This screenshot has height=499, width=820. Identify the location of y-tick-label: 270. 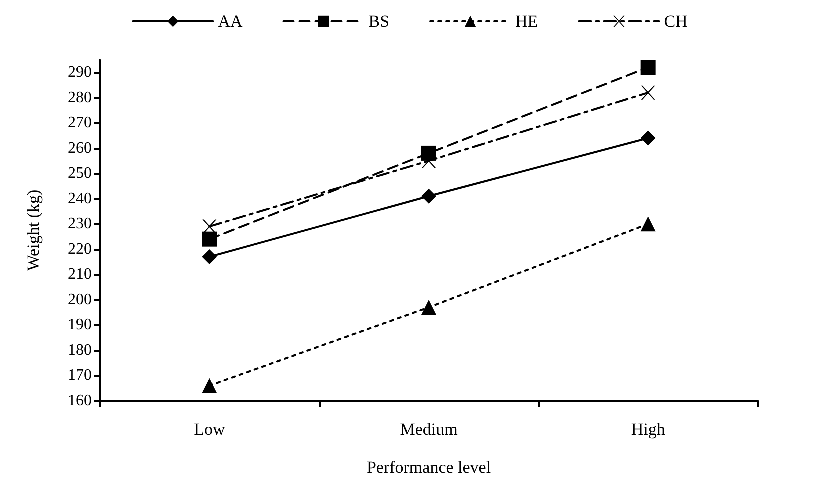
(80, 123).